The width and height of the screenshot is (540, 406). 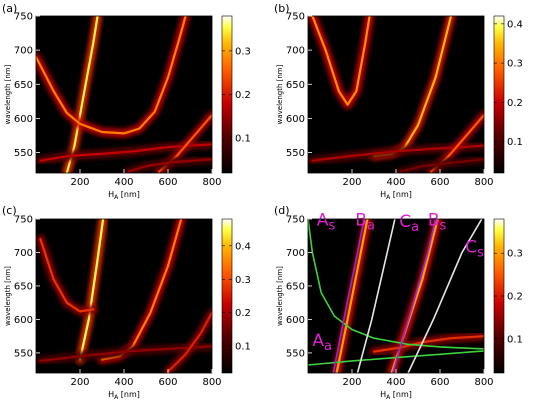 I want to click on panel-label: (a), so click(x=9, y=8).